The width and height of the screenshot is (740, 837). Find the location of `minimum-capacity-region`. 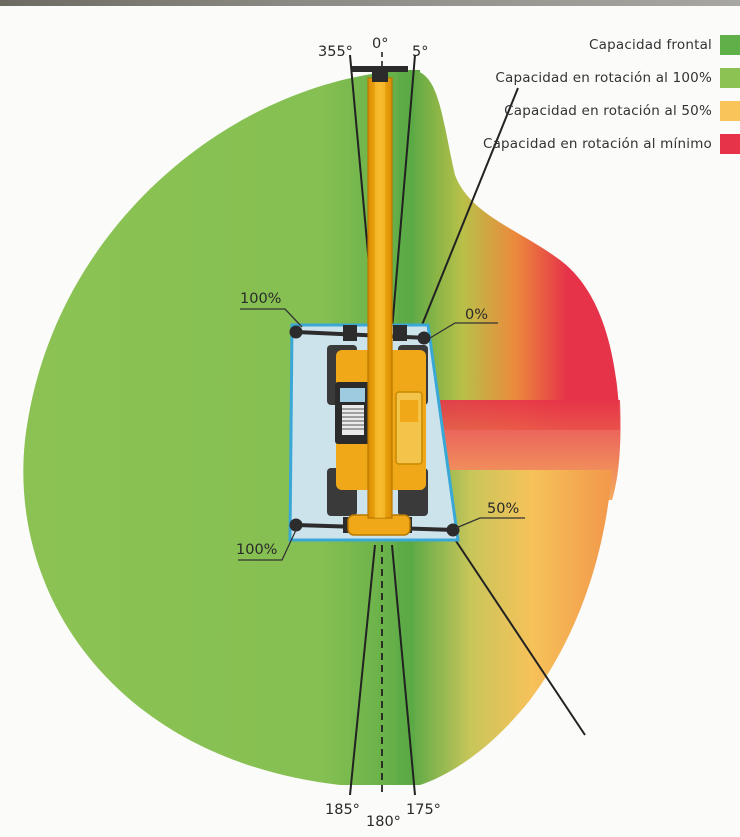

minimum-capacity-region is located at coordinates (515, 250).